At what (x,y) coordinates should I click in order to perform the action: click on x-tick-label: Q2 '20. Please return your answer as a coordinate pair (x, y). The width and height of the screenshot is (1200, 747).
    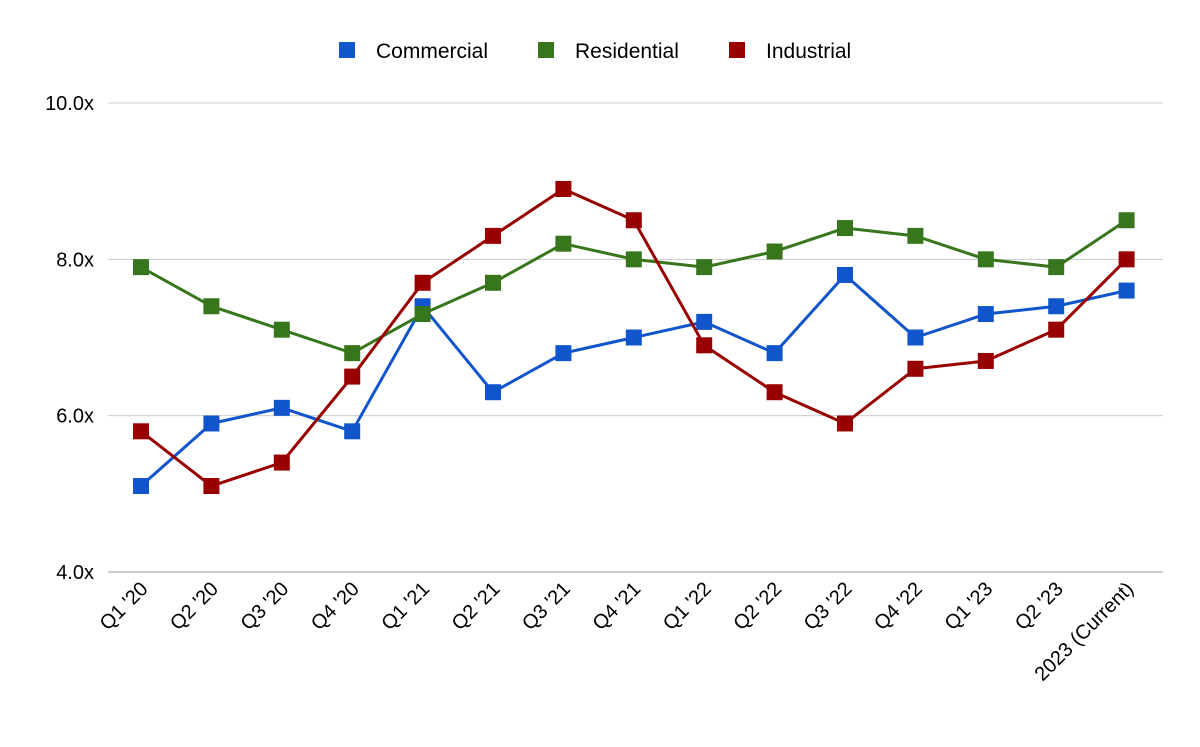
    Looking at the image, I should click on (194, 606).